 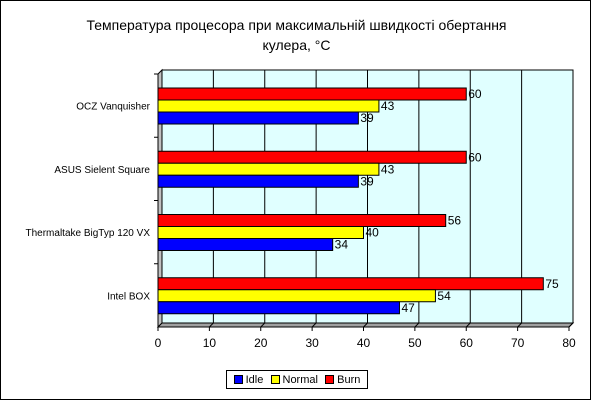 What do you see at coordinates (552, 284) in the screenshot?
I see `data-label-burn-intel-box: 75` at bounding box center [552, 284].